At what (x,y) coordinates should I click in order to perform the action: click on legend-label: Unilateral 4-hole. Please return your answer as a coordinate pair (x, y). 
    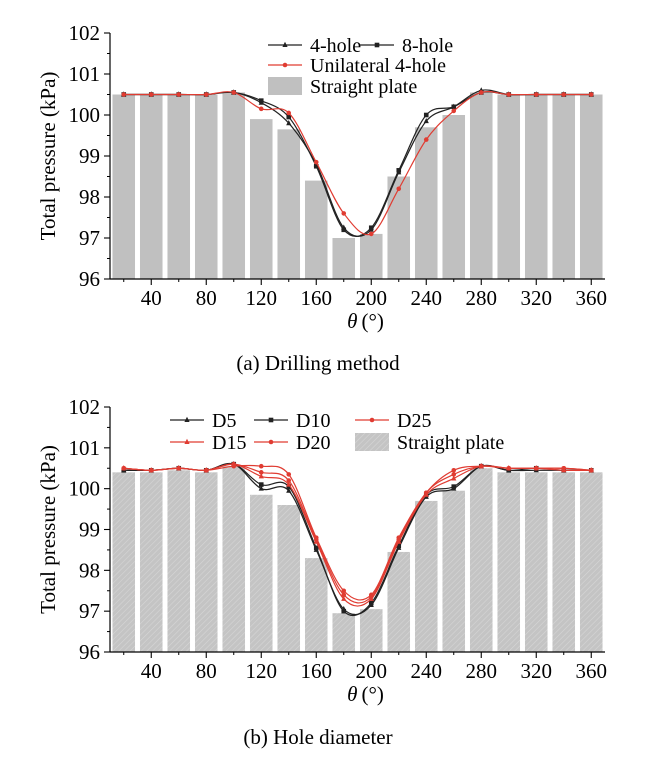
    Looking at the image, I should click on (378, 66).